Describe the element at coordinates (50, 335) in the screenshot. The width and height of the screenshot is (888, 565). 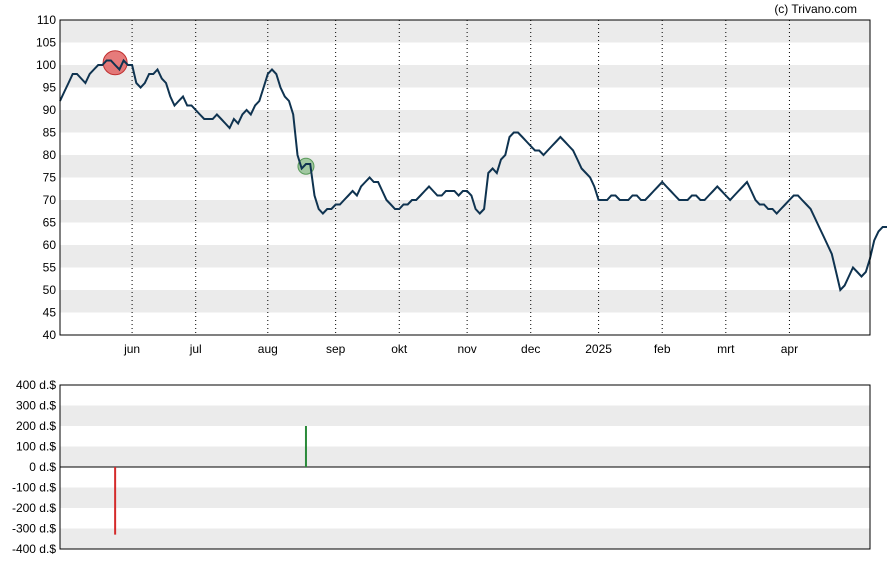
I see `price-y-tick-label: 40` at that location.